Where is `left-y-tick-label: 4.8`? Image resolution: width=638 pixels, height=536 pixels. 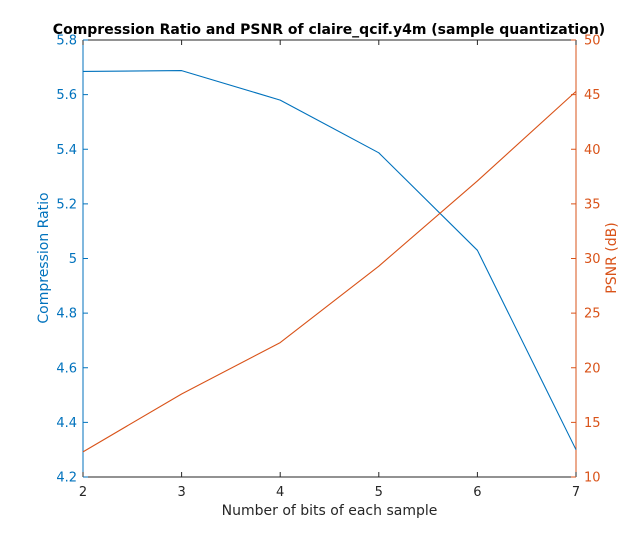
left-y-tick-label: 4.8 is located at coordinates (66, 314).